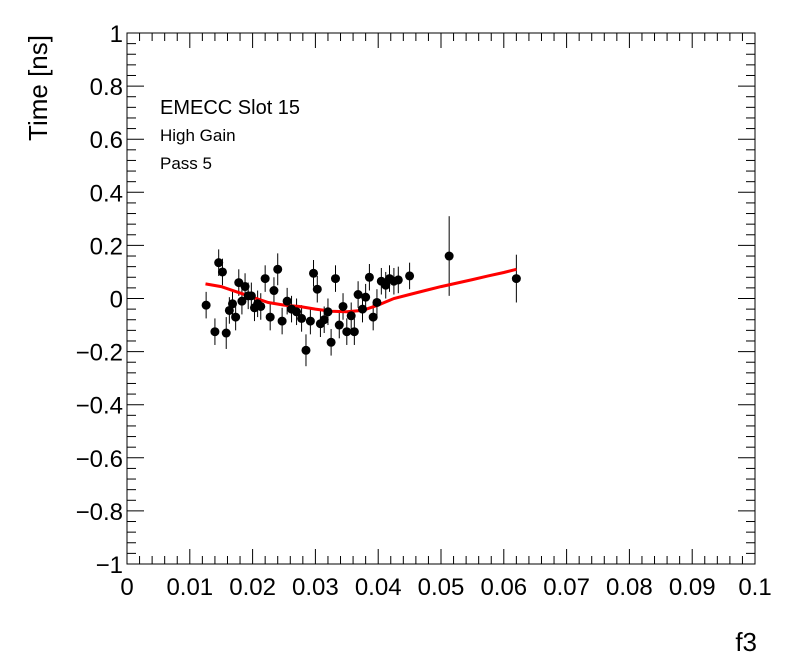 The width and height of the screenshot is (796, 672). Describe the element at coordinates (99, 459) in the screenshot. I see `y-tick-label: −0.6` at that location.